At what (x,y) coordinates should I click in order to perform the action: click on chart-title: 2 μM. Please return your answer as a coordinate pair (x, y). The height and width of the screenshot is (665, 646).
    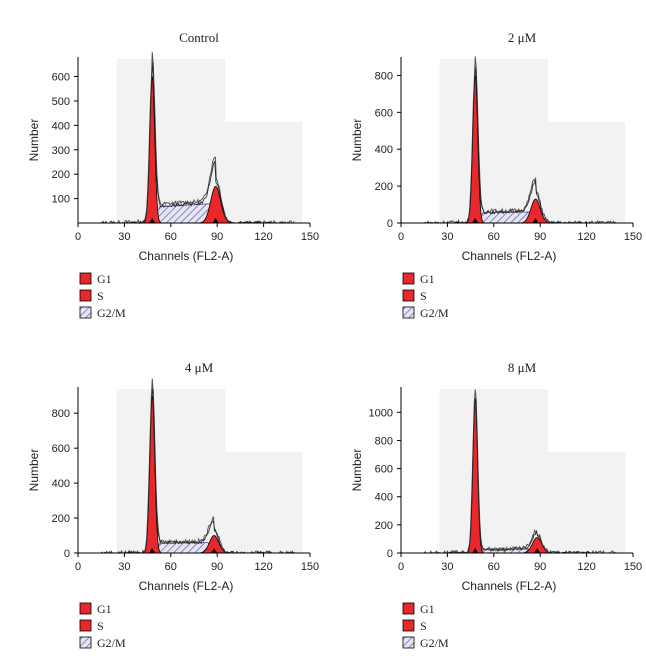
    Looking at the image, I should click on (522, 37).